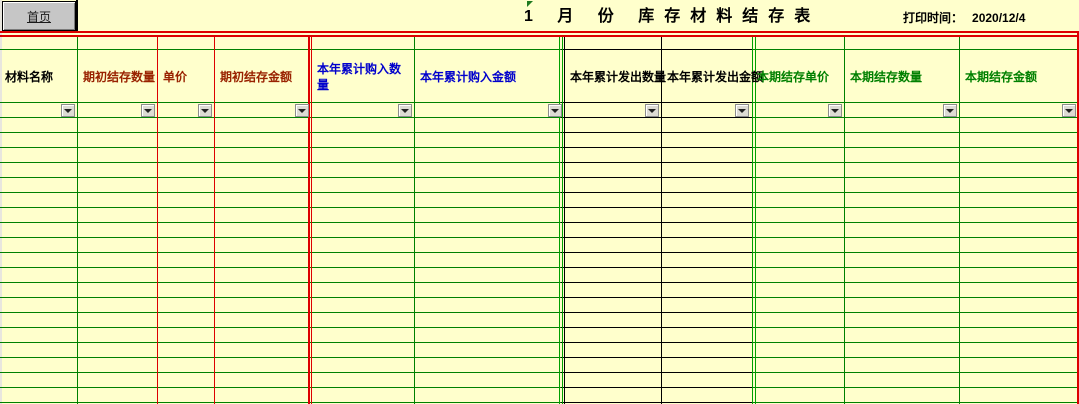 The image size is (1079, 404). Describe the element at coordinates (933, 18) in the screenshot. I see `print-time-label: 打印时间：` at that location.